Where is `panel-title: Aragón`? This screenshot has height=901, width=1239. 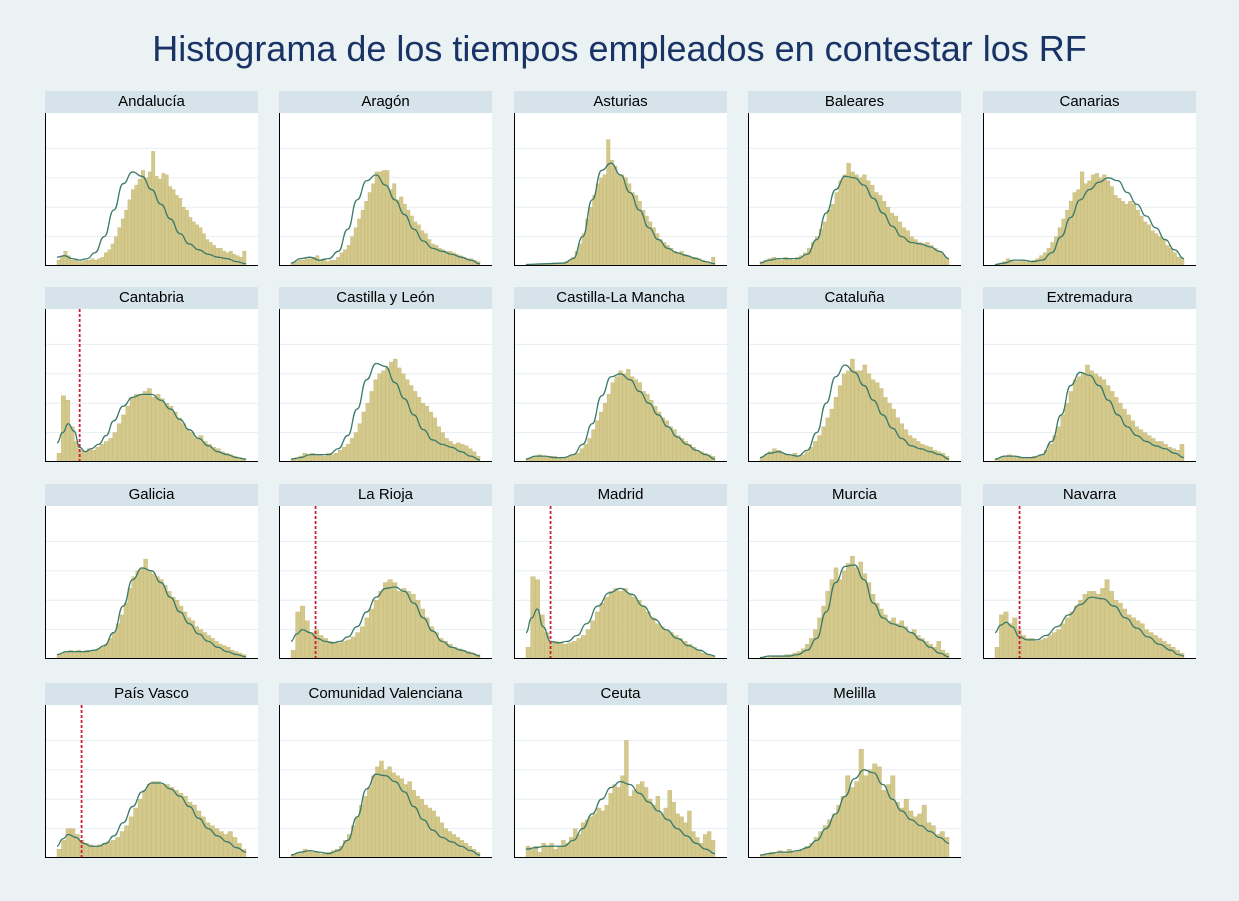
panel-title: Aragón is located at coordinates (385, 102).